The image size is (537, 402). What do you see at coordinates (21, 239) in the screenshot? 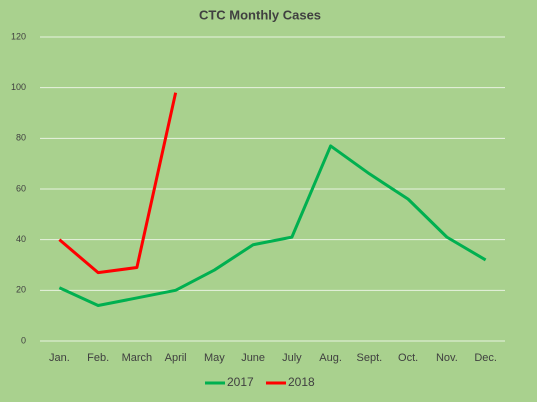
I see `y-tick-label: 40` at bounding box center [21, 239].